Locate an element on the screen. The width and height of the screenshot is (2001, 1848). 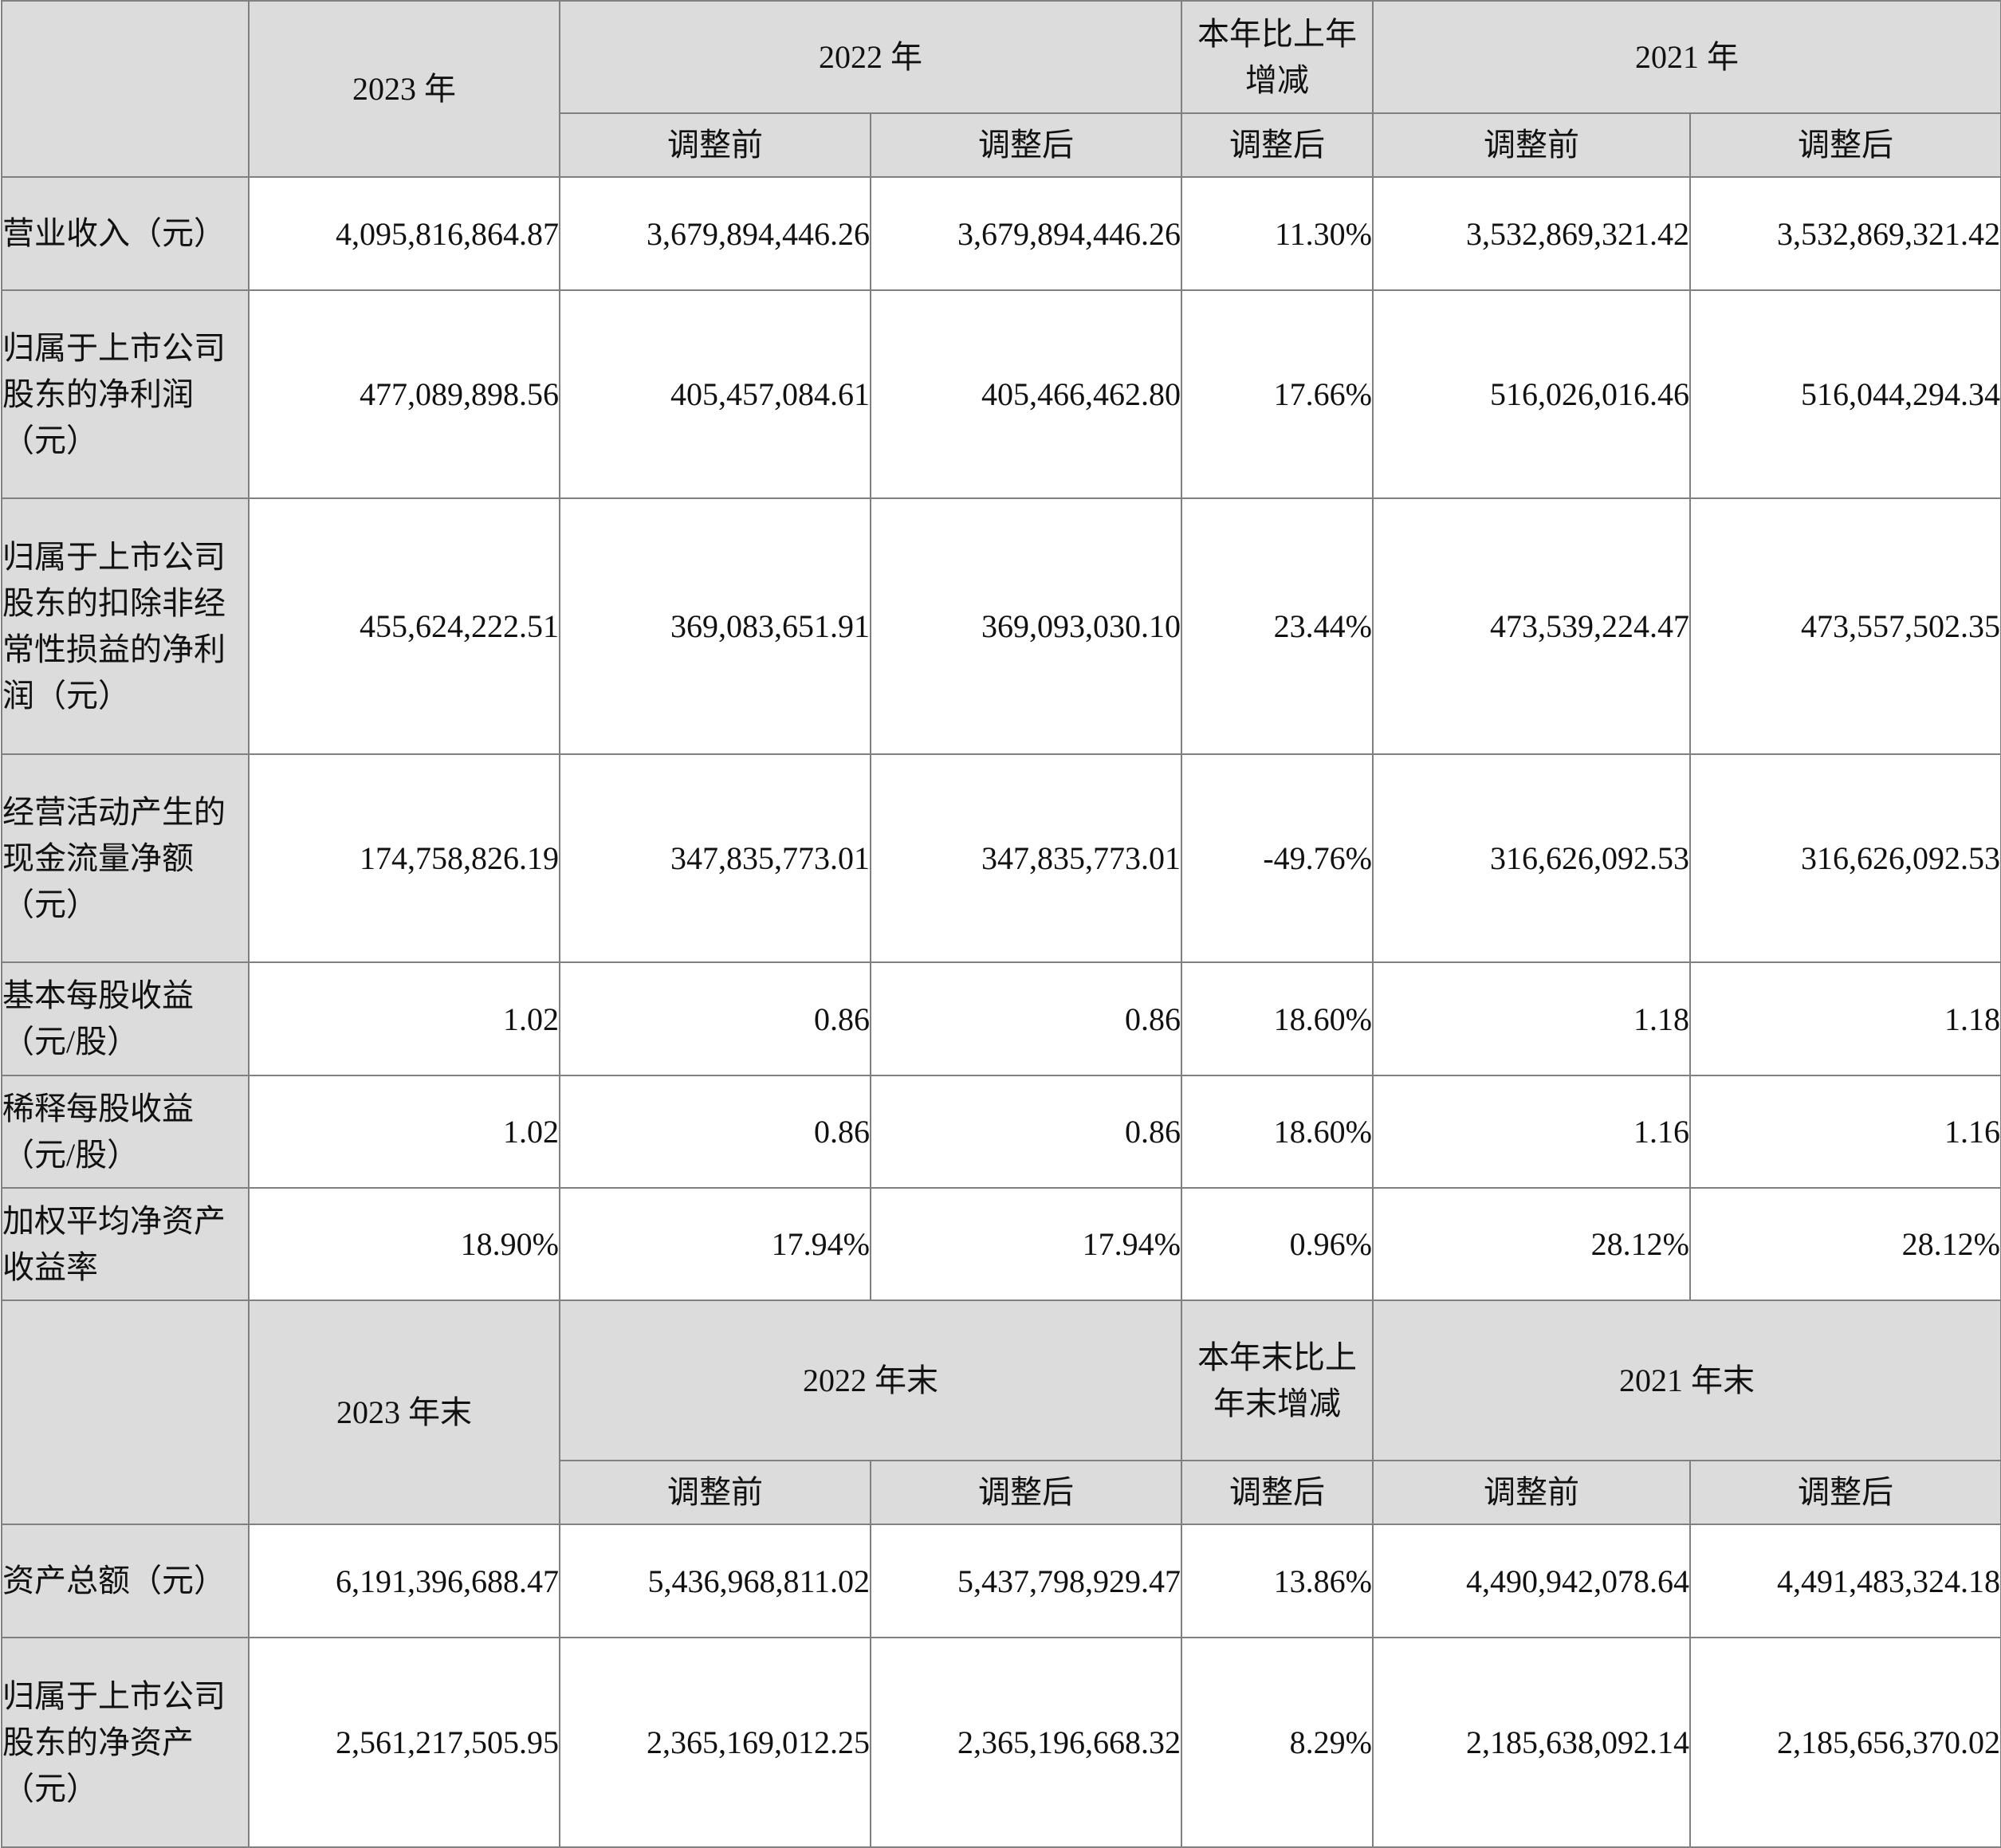
header-change-end-after: 调整后 is located at coordinates (1277, 1492).